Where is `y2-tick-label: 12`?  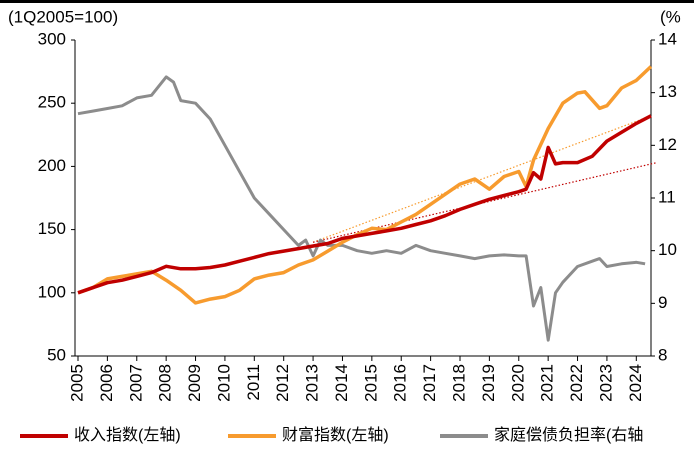
y2-tick-label: 12 is located at coordinates (667, 144).